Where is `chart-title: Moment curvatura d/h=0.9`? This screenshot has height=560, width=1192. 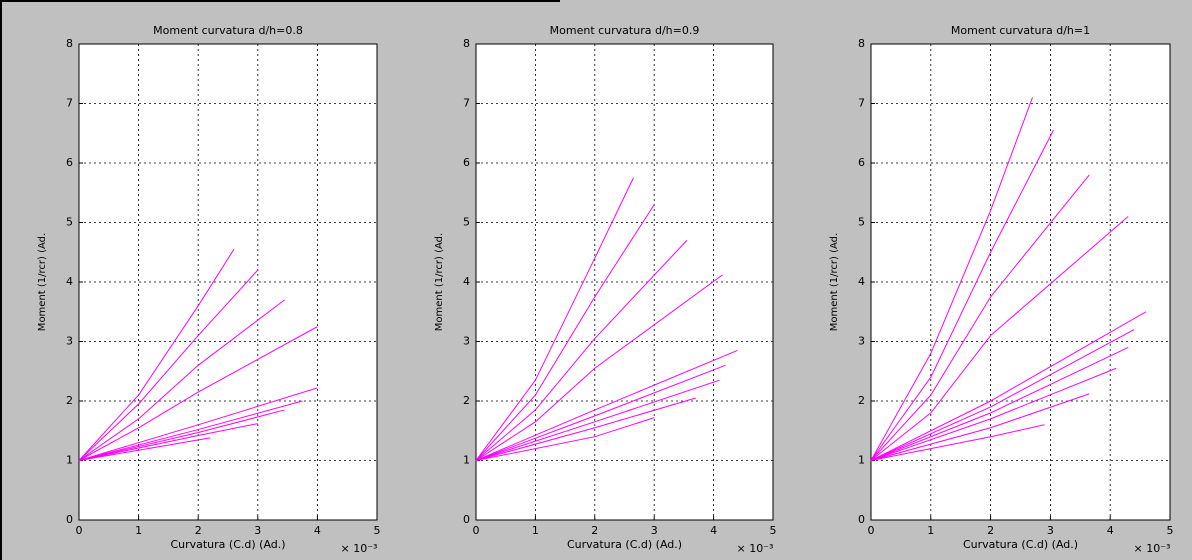 chart-title: Moment curvatura d/h=0.9 is located at coordinates (625, 30).